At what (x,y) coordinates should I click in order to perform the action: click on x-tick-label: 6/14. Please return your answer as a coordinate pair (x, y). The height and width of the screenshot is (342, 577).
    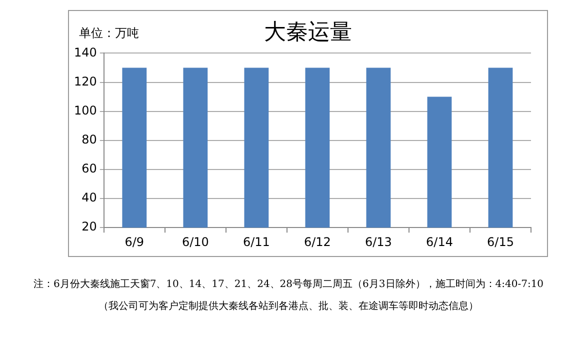
    Looking at the image, I should click on (439, 241).